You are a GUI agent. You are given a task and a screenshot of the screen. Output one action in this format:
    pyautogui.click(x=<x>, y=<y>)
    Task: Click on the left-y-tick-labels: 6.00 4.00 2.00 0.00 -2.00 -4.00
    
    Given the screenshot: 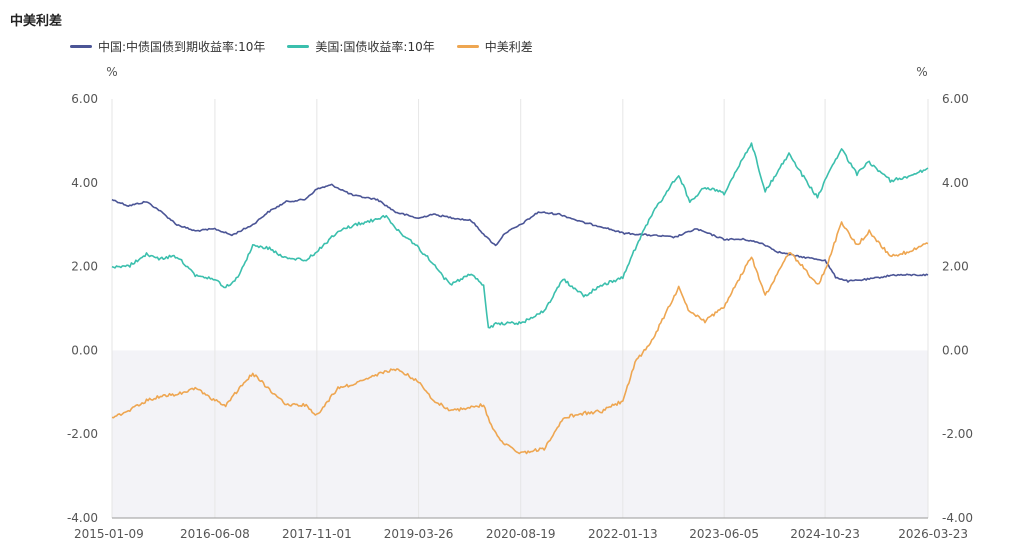 What is the action you would take?
    pyautogui.click(x=82, y=308)
    